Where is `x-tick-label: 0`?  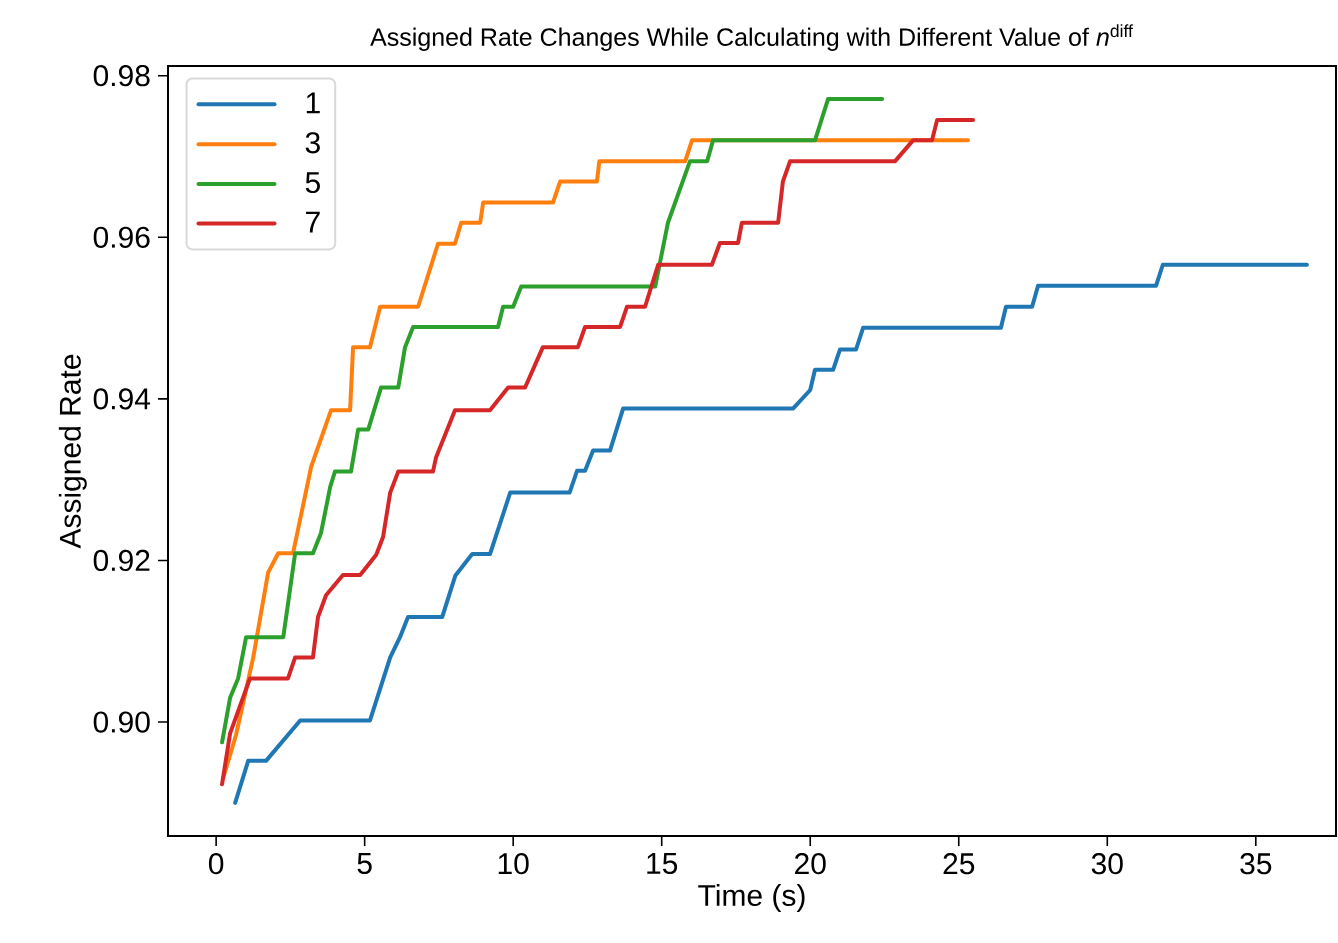 x-tick-label: 0 is located at coordinates (216, 864).